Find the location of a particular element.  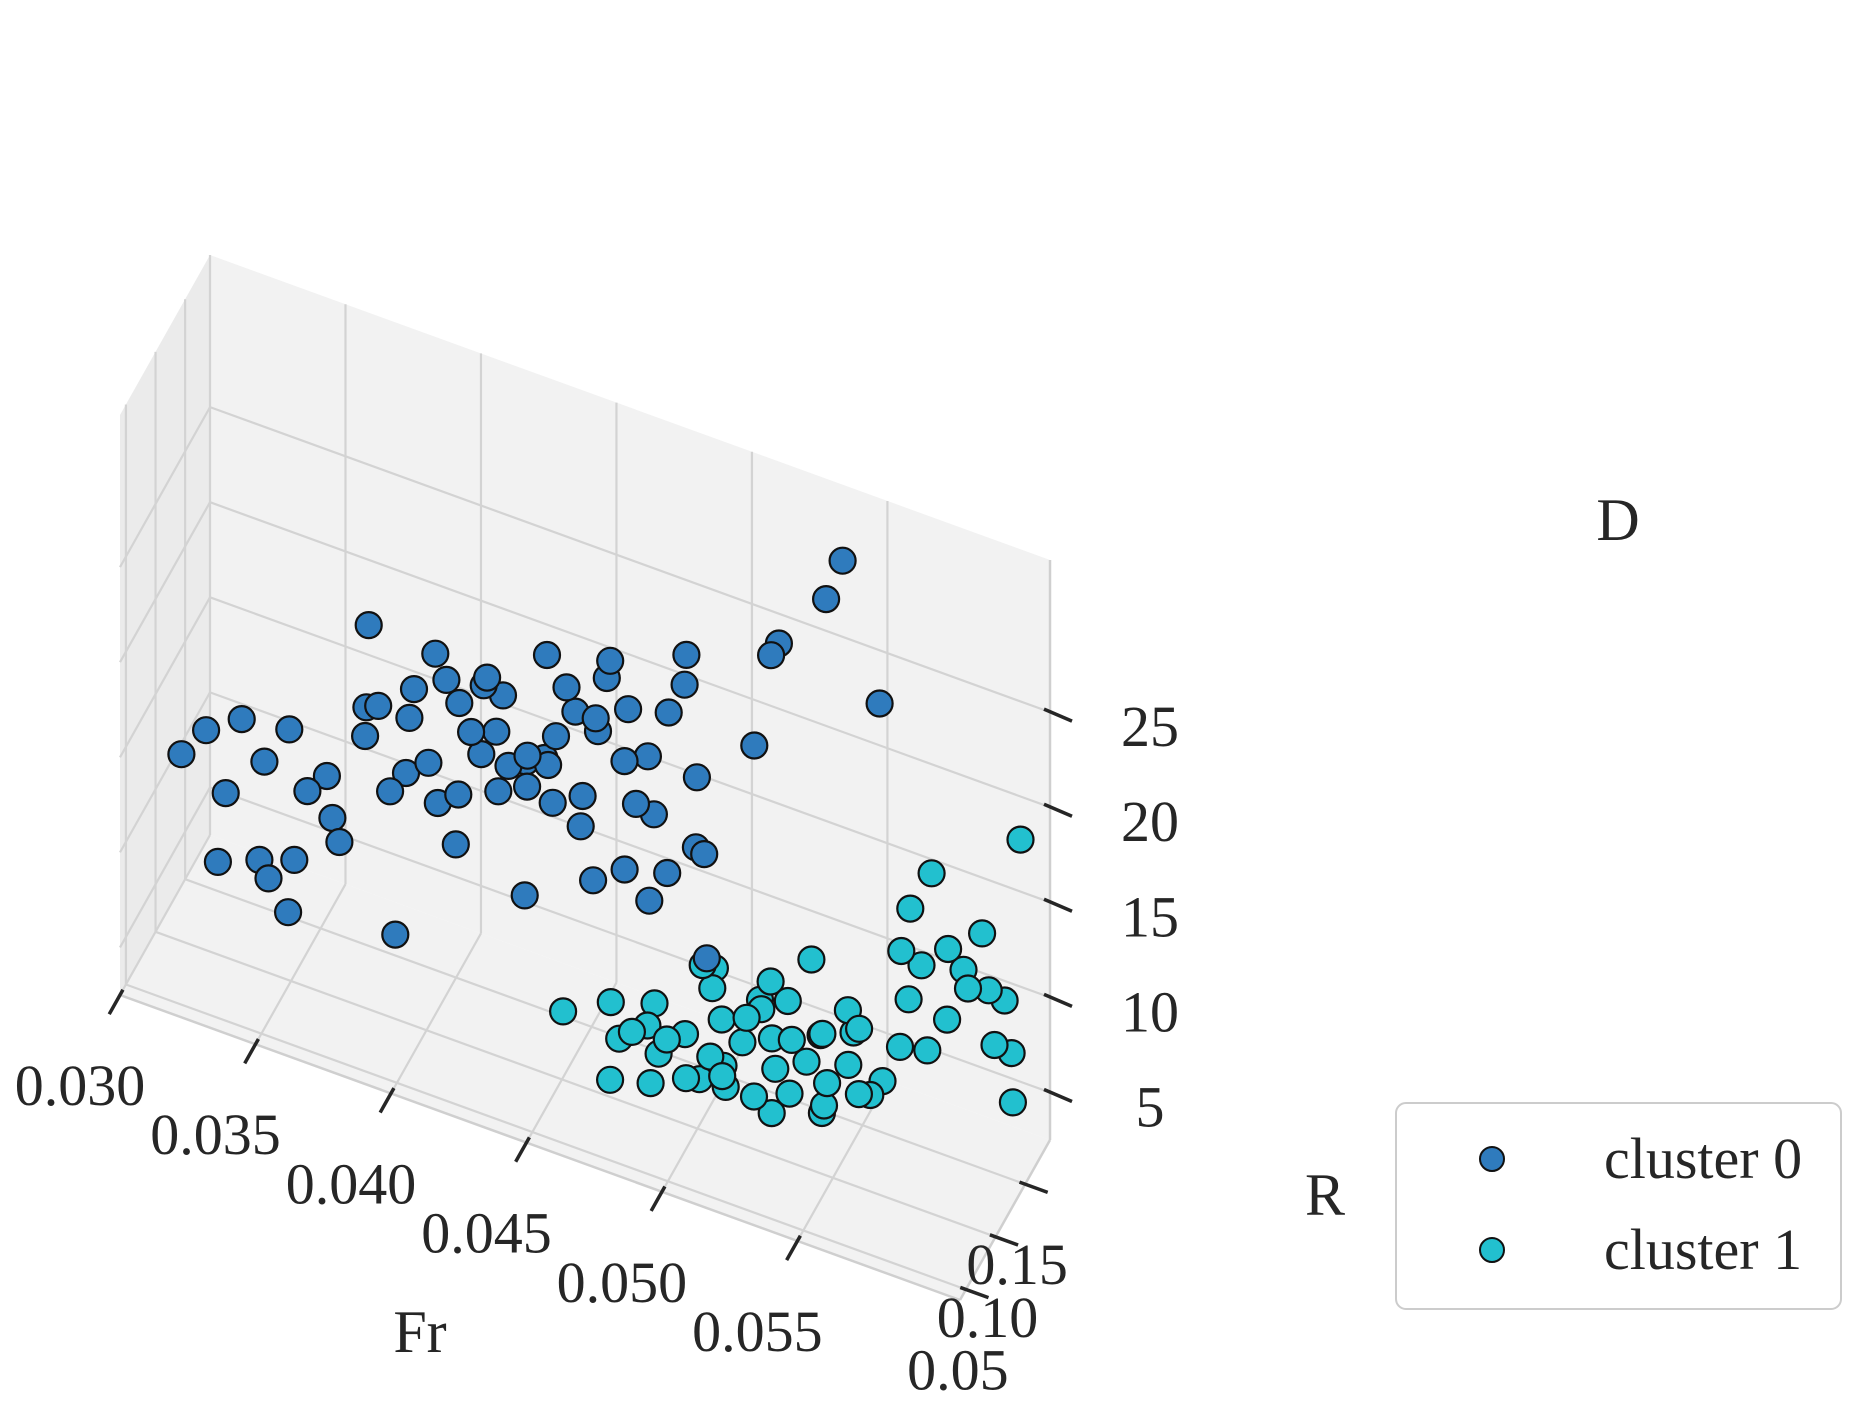

x-tick-label: 0.040 is located at coordinates (351, 1183).